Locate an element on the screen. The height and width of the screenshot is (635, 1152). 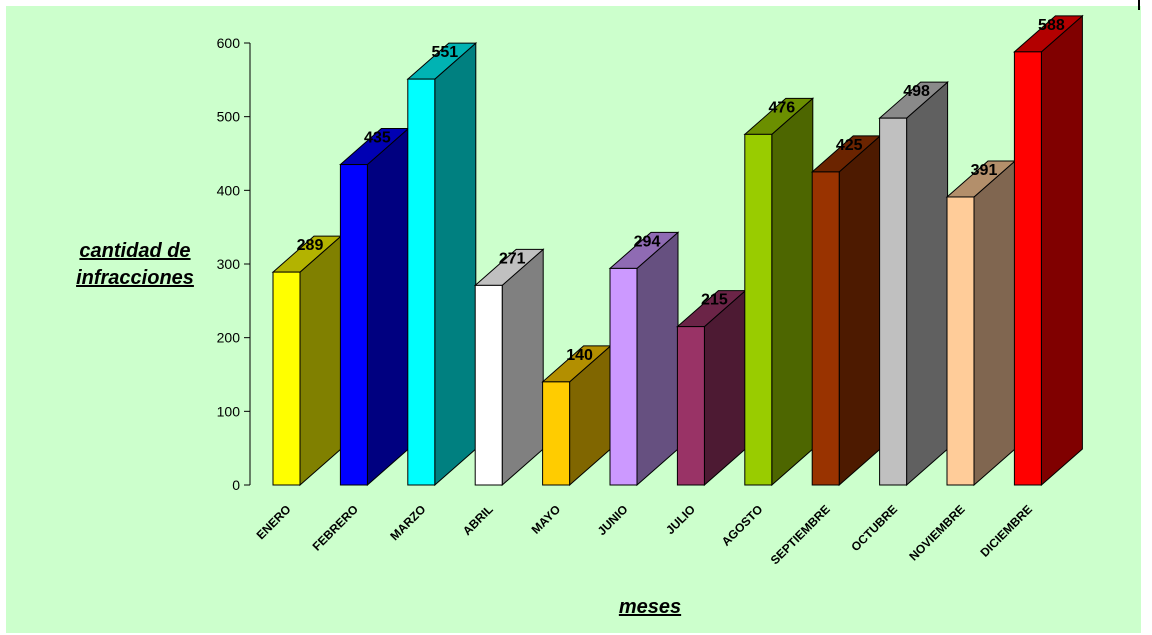
data-label: 498 is located at coordinates (916, 91).